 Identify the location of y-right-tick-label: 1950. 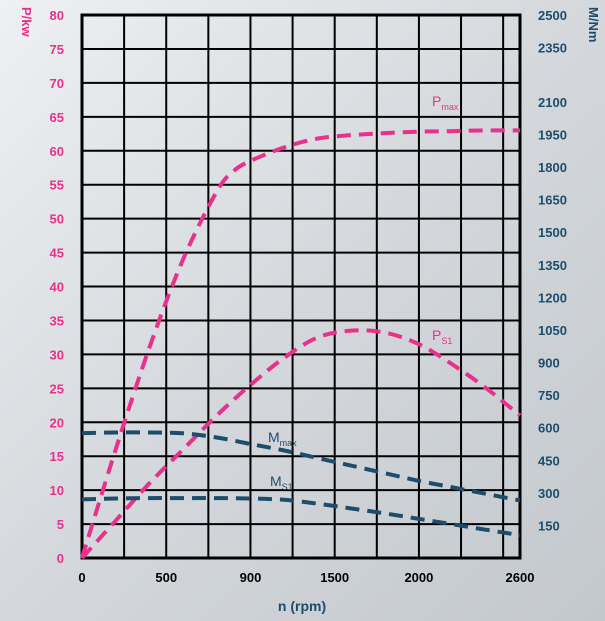
(552, 134).